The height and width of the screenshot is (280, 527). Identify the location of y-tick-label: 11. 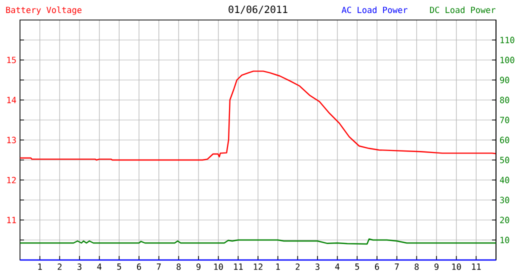
(11, 220).